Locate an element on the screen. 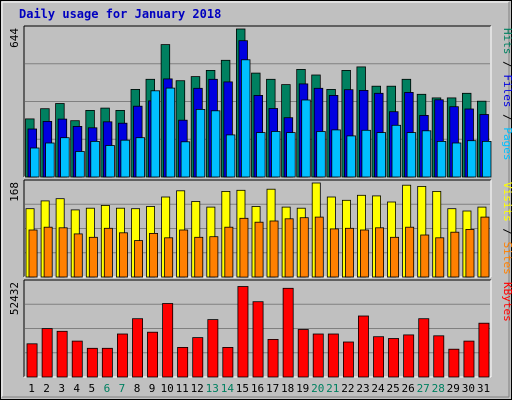 Image resolution: width=512 pixels, height=400 pixels. x-tick-label: 22 is located at coordinates (347, 388).